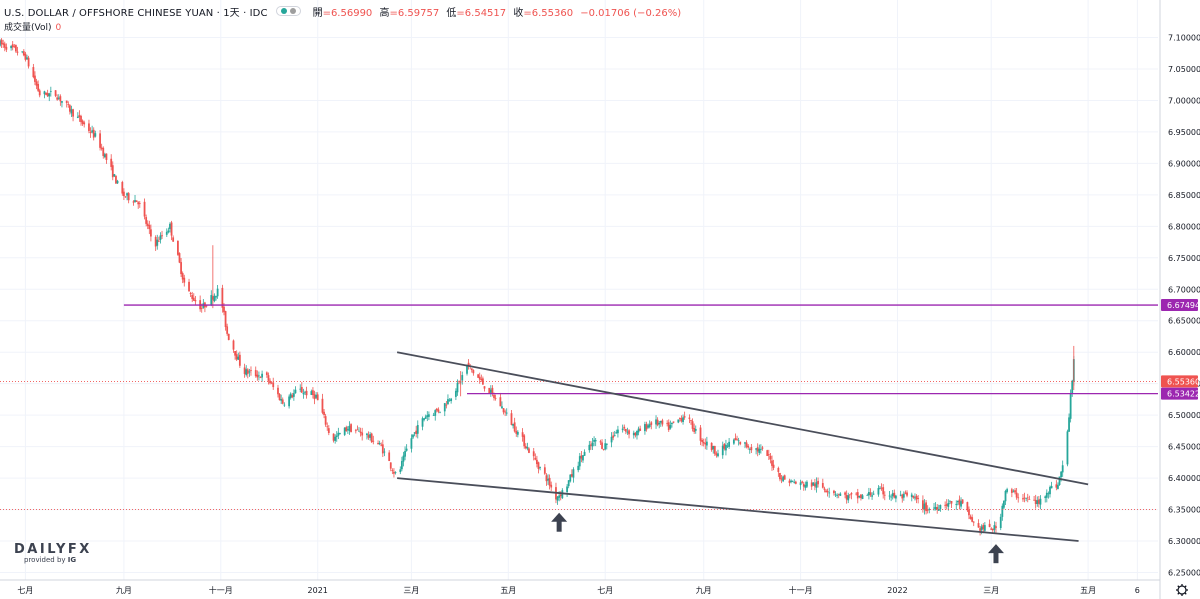  What do you see at coordinates (605, 590) in the screenshot?
I see `x-tick-label: 七月` at bounding box center [605, 590].